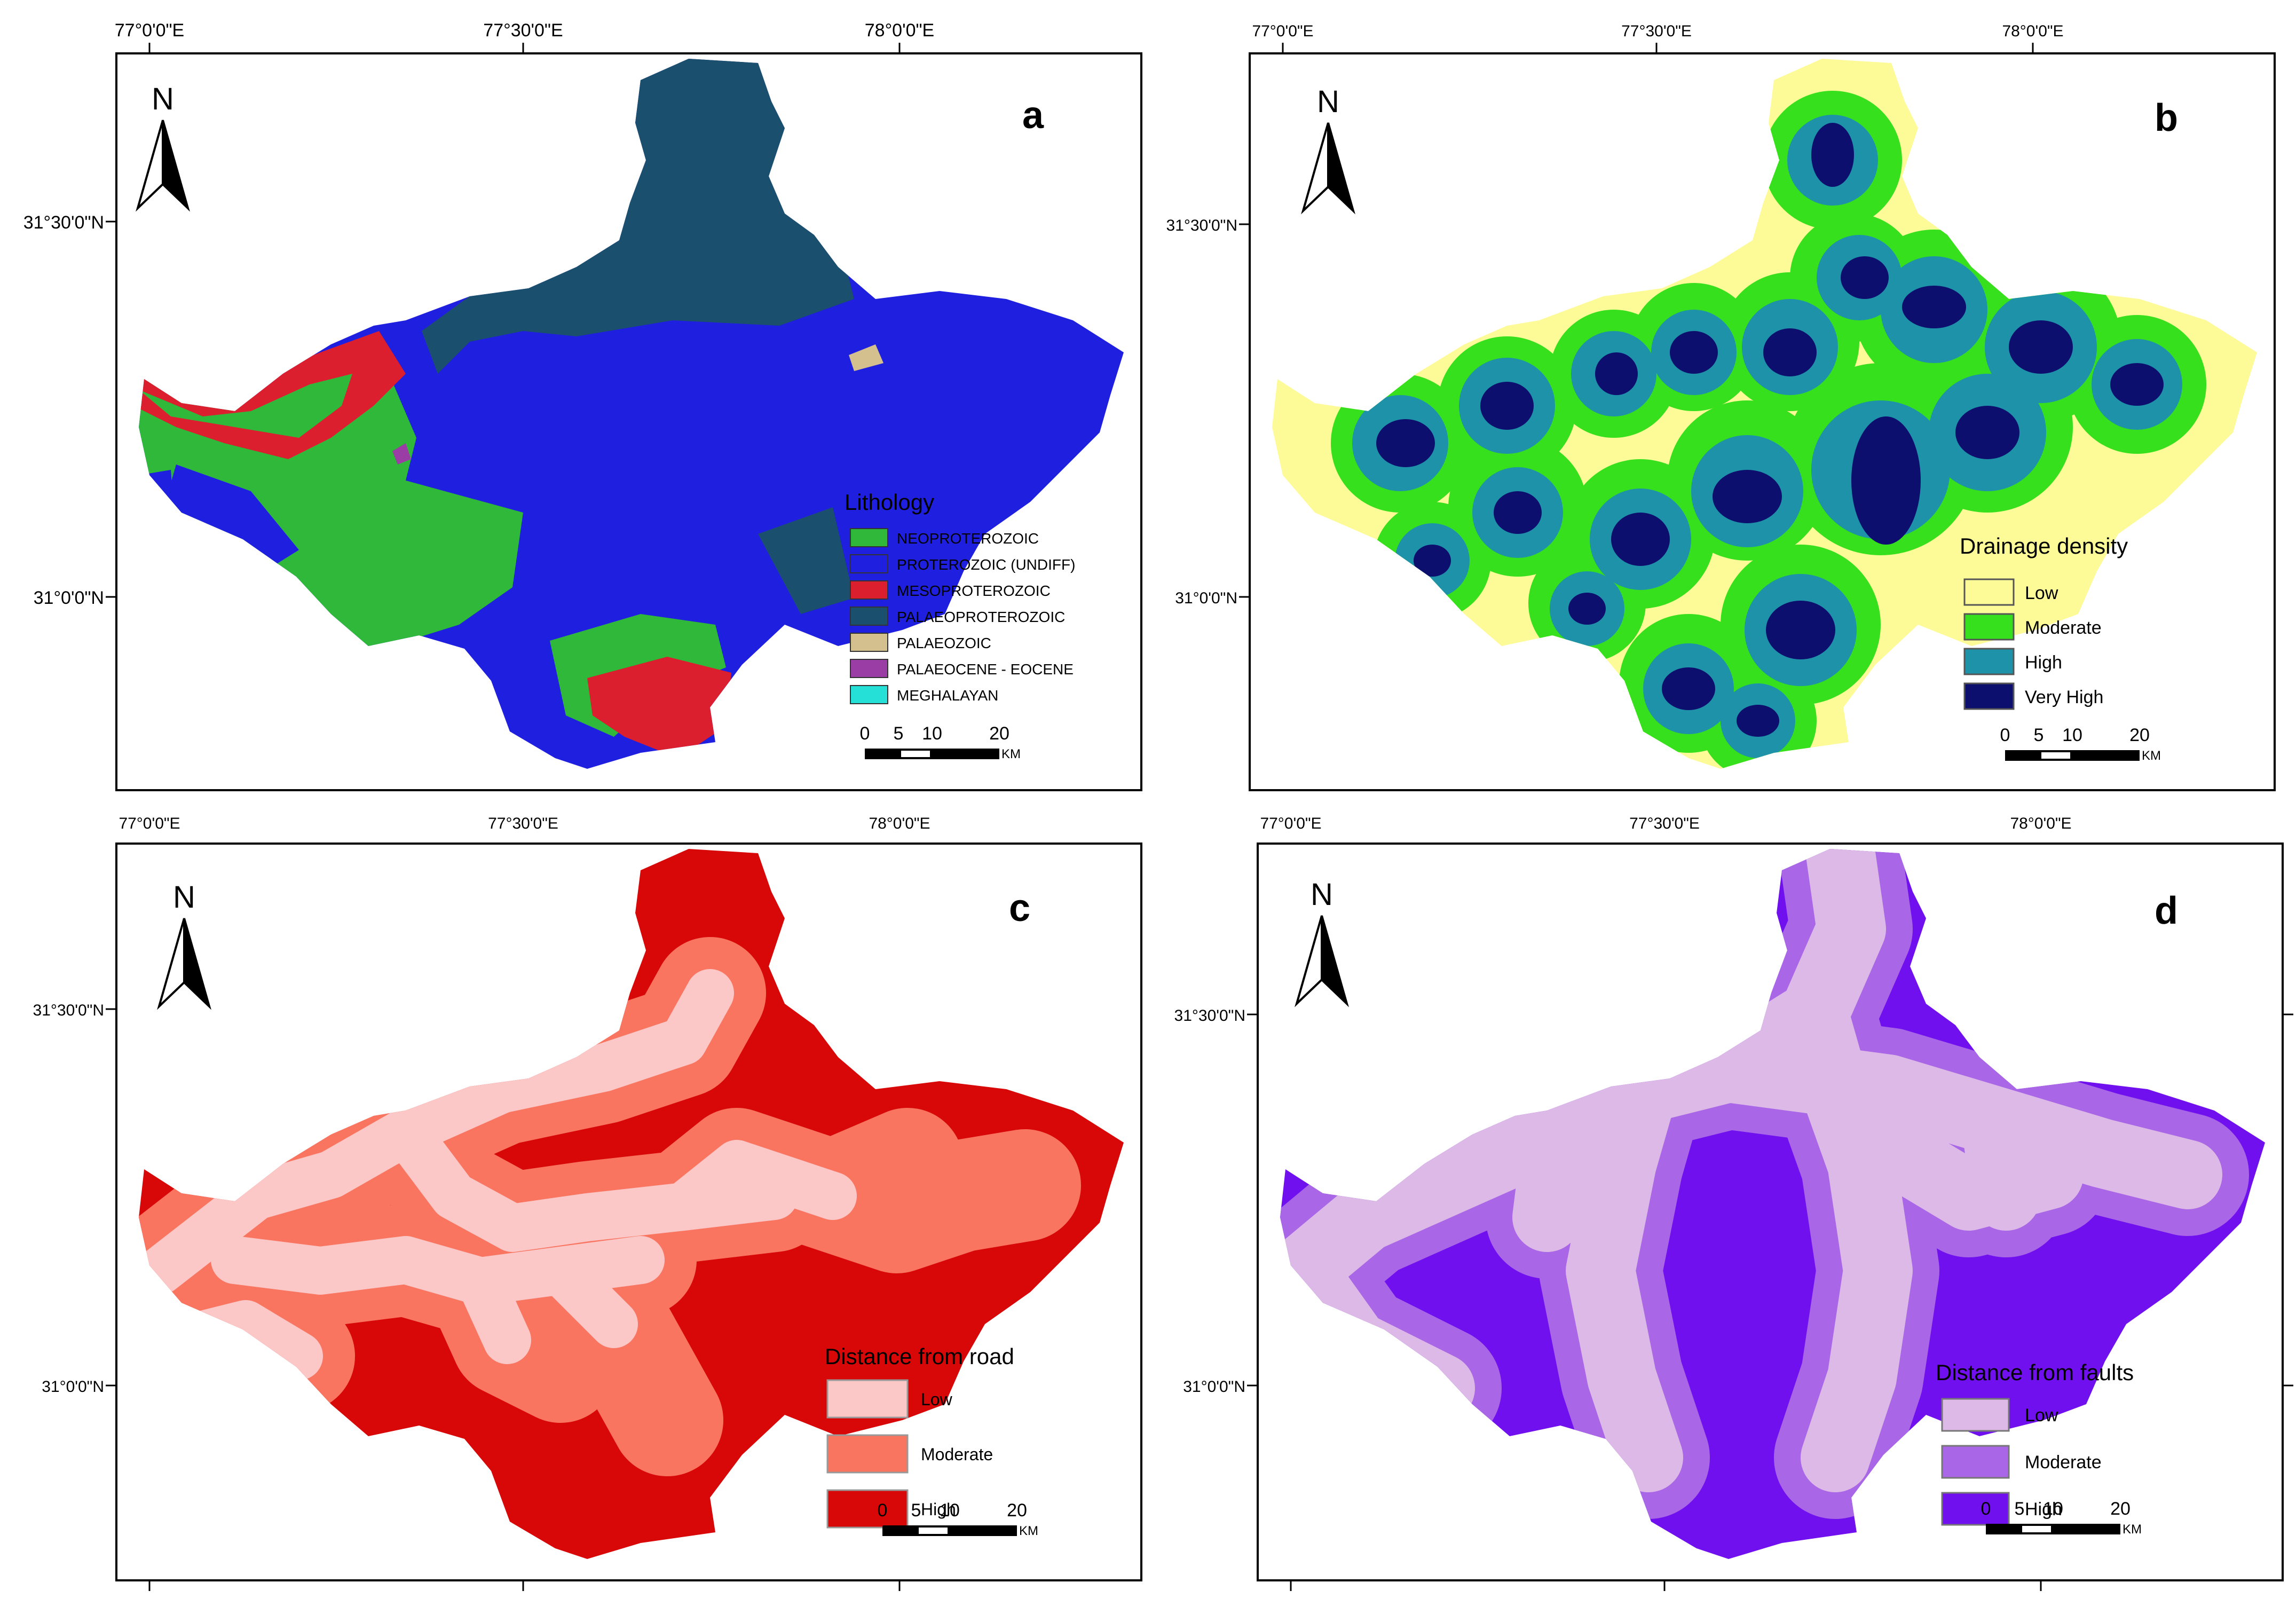 Image resolution: width=2296 pixels, height=1614 pixels. Describe the element at coordinates (968, 538) in the screenshot. I see `legend-label: NEOPROTEROZOIC` at that location.